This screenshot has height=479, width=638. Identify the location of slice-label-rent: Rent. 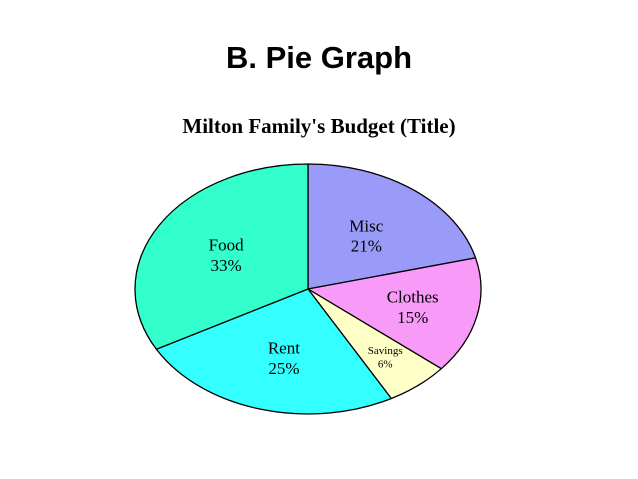
(284, 348).